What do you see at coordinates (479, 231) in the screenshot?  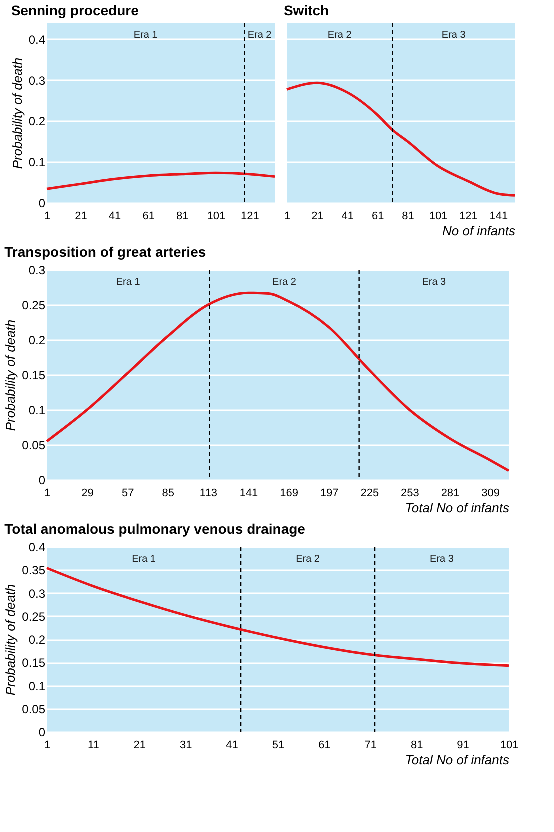 I see `x-axis-title: No of infants` at bounding box center [479, 231].